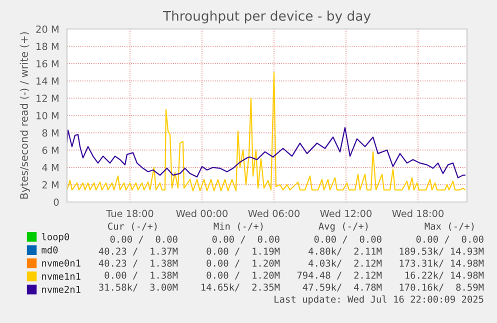 The image size is (497, 323). I want to click on text: 4.03k/ 2.12M, so click(345, 263).